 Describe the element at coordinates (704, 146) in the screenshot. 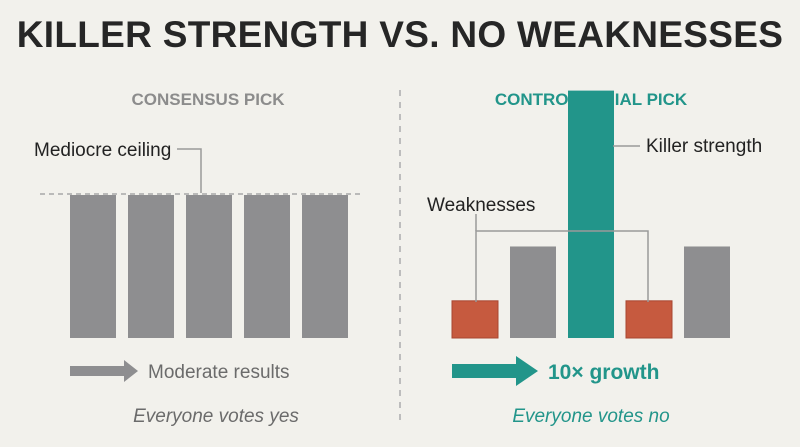

I see `strength-callout: Killer strength` at that location.